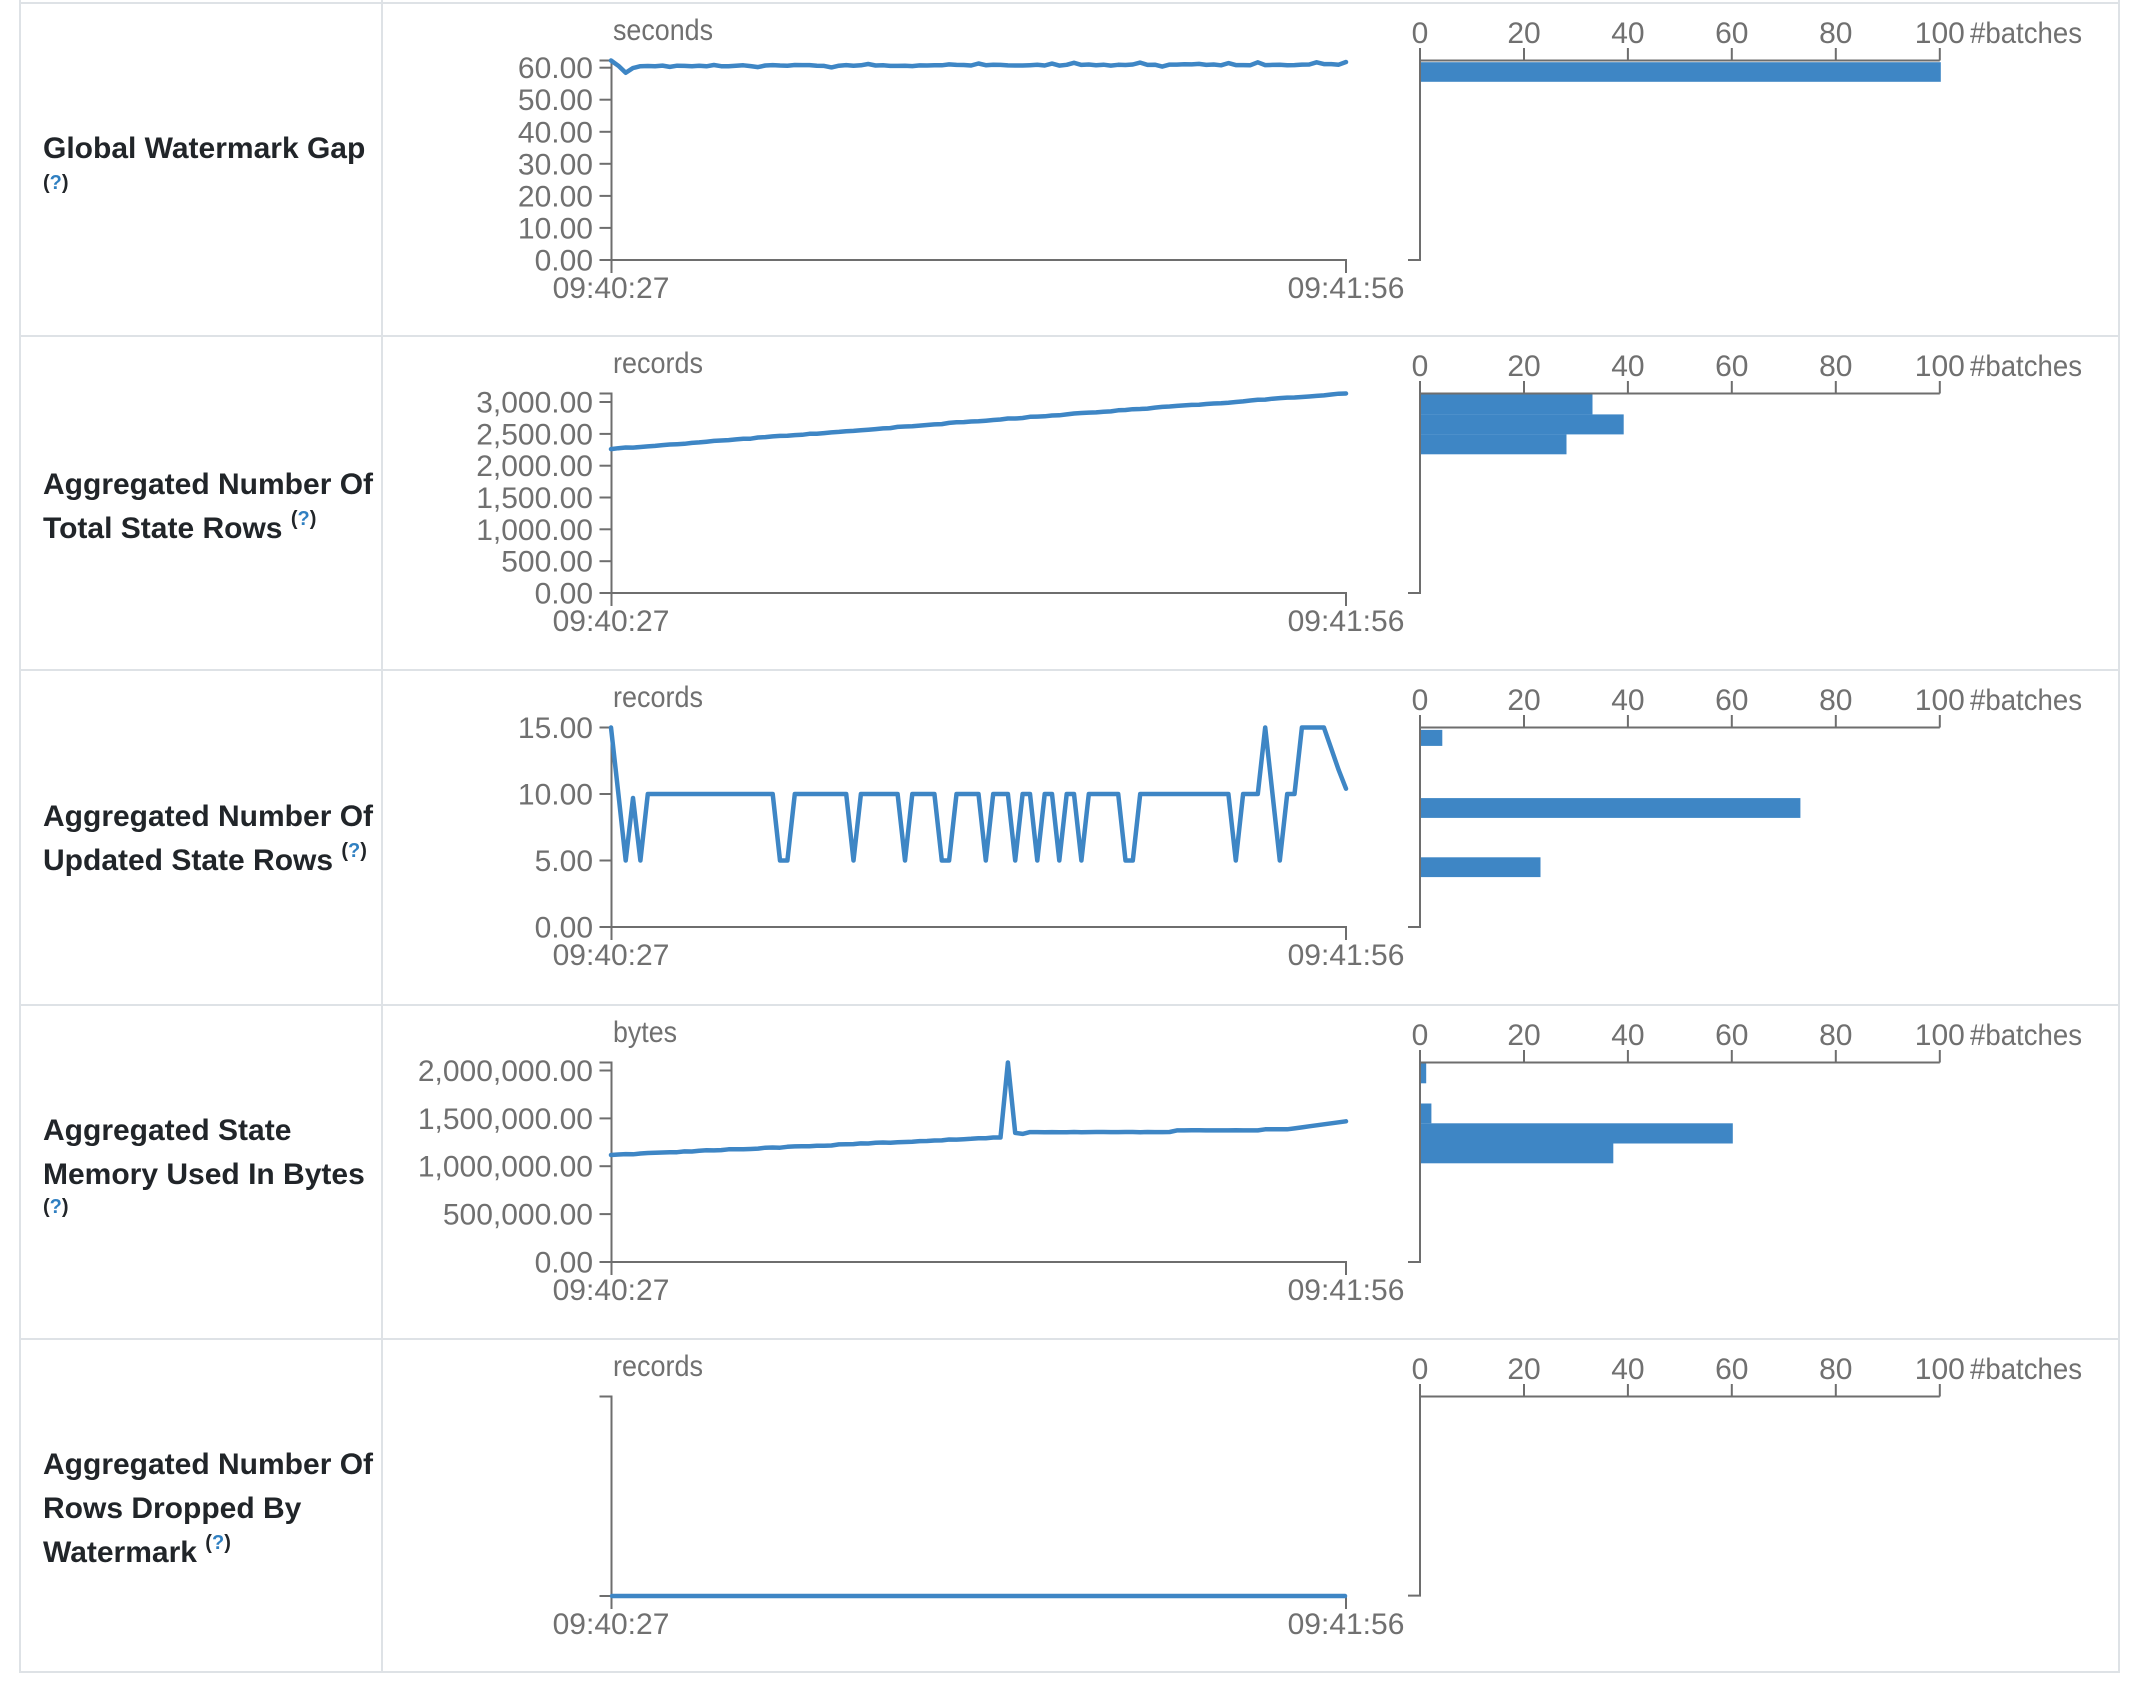  What do you see at coordinates (505, 1166) in the screenshot?
I see `svg-text: 1,000,000.00` at bounding box center [505, 1166].